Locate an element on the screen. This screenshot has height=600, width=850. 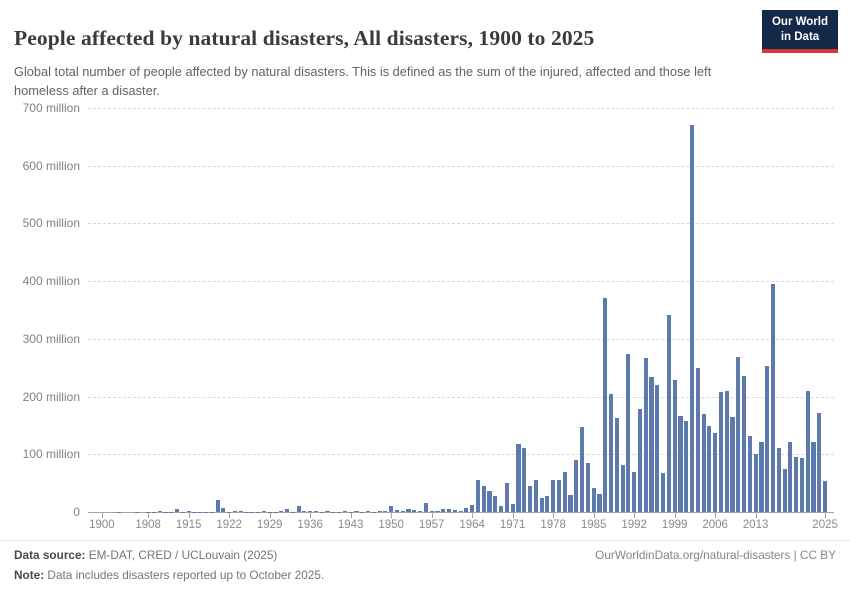
bar-1969 is located at coordinates (501, 509).